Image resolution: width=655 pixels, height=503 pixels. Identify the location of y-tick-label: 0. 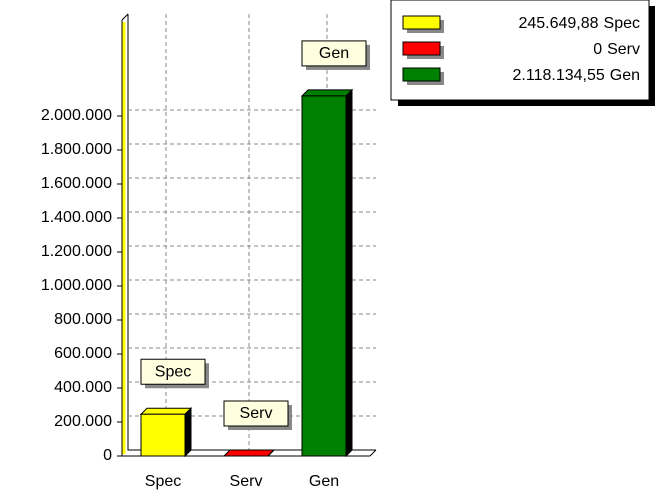
(107, 455).